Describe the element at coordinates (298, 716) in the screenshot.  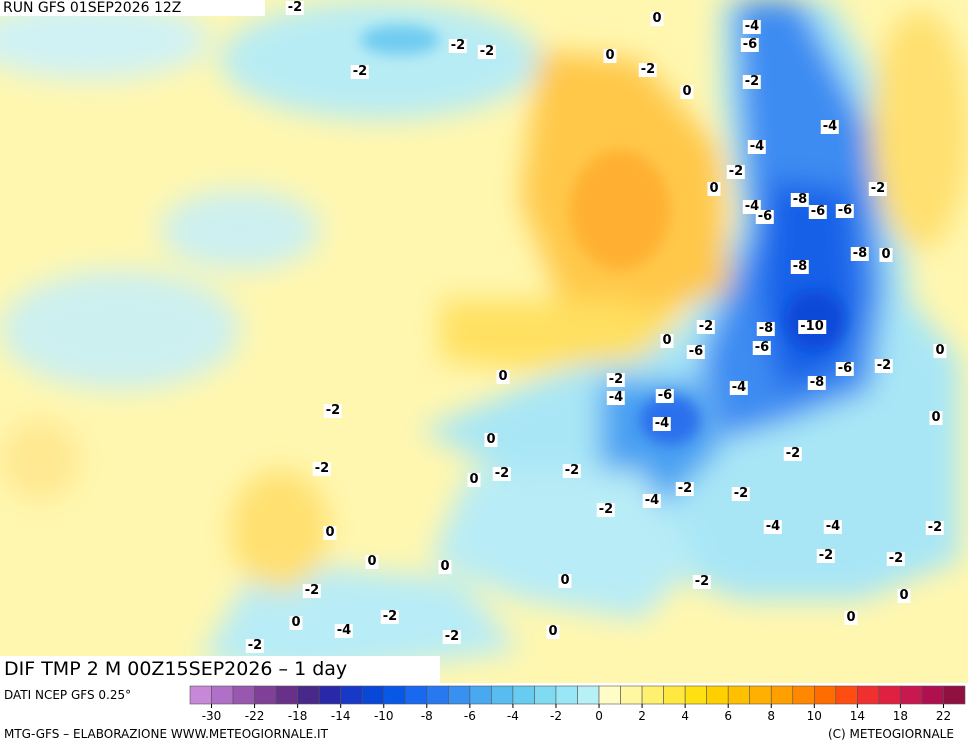
I see `colorbar-tick-label: -18` at that location.